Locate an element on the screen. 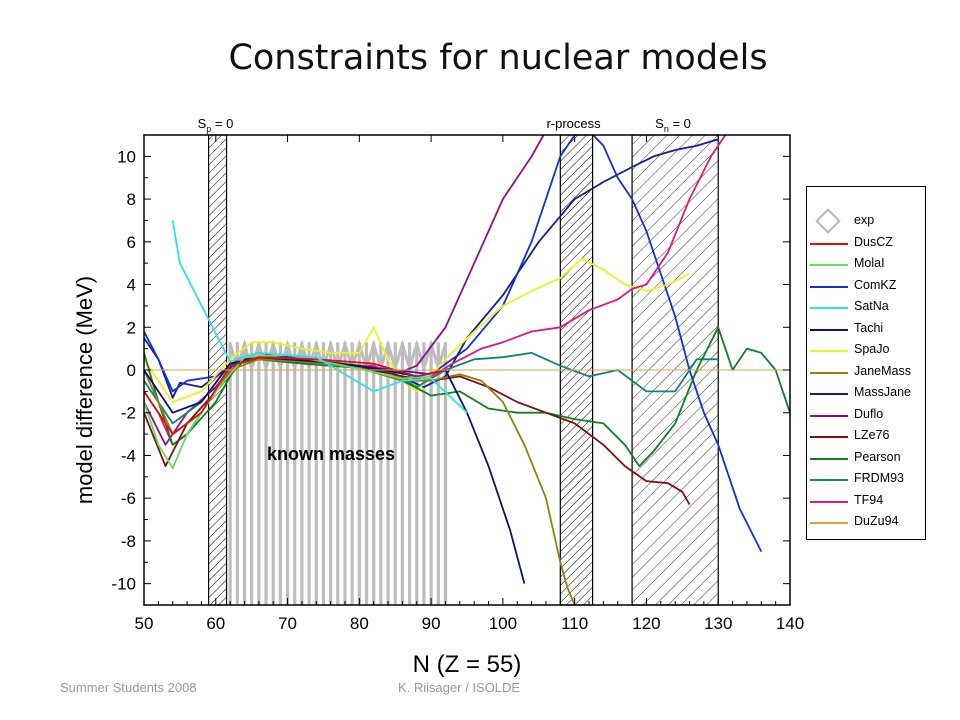 The height and width of the screenshot is (720, 960). legend-label: Tachi is located at coordinates (869, 327).